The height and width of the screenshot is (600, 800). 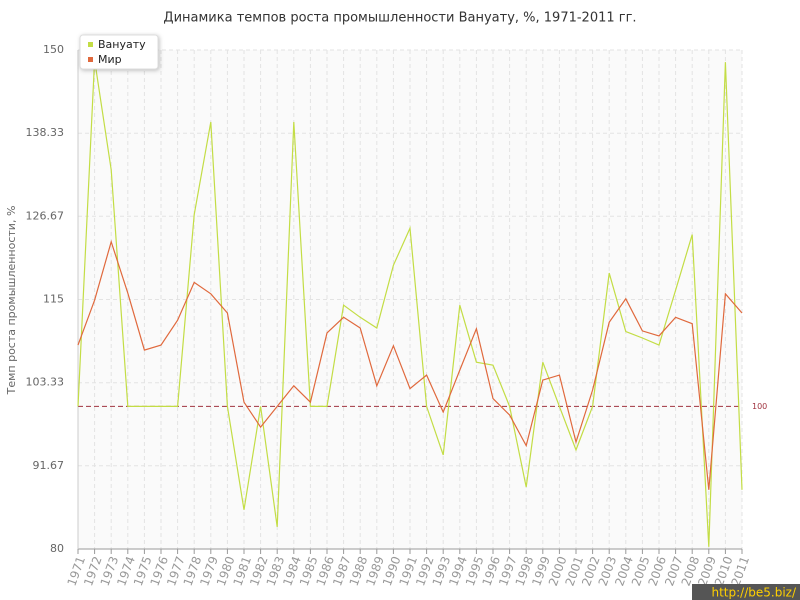 What do you see at coordinates (45, 382) in the screenshot?
I see `y-tick-label: 103.33` at bounding box center [45, 382].